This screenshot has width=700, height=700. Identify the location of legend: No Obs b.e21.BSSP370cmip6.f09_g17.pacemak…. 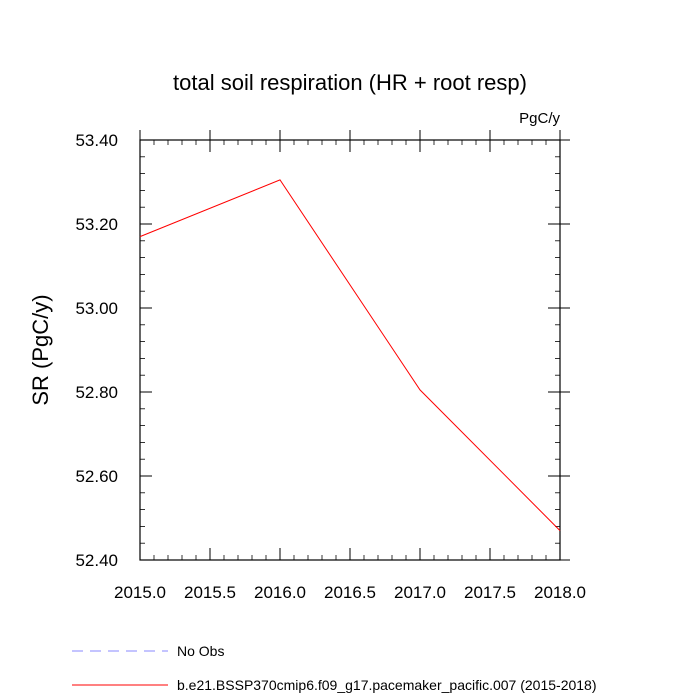
(334, 668).